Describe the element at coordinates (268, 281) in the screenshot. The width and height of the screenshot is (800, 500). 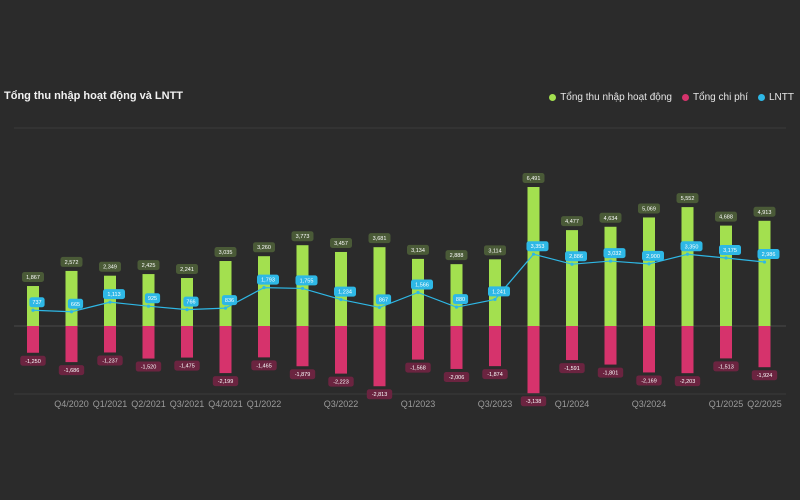
I see `profit-data-label: 1,793` at that location.